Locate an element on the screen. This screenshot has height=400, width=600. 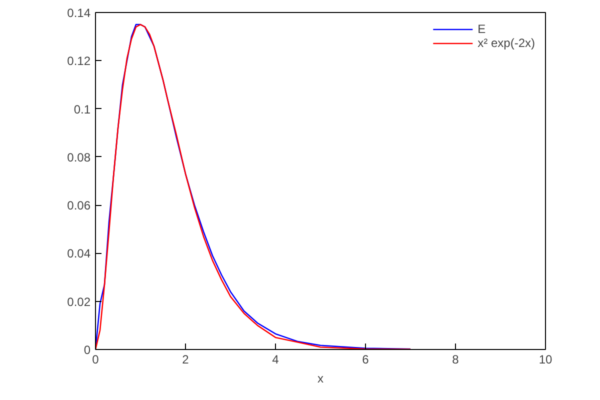
y-tick-label: 0.14 is located at coordinates (79, 13).